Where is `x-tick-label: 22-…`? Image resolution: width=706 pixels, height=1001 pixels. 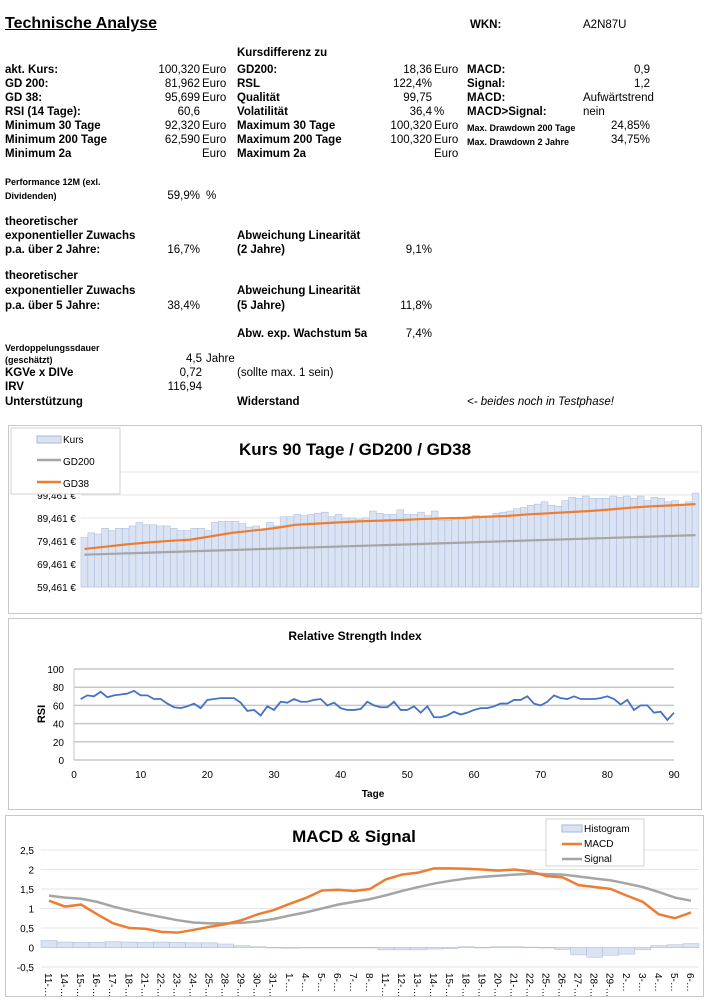
x-tick-label: 22-… is located at coordinates (159, 984).